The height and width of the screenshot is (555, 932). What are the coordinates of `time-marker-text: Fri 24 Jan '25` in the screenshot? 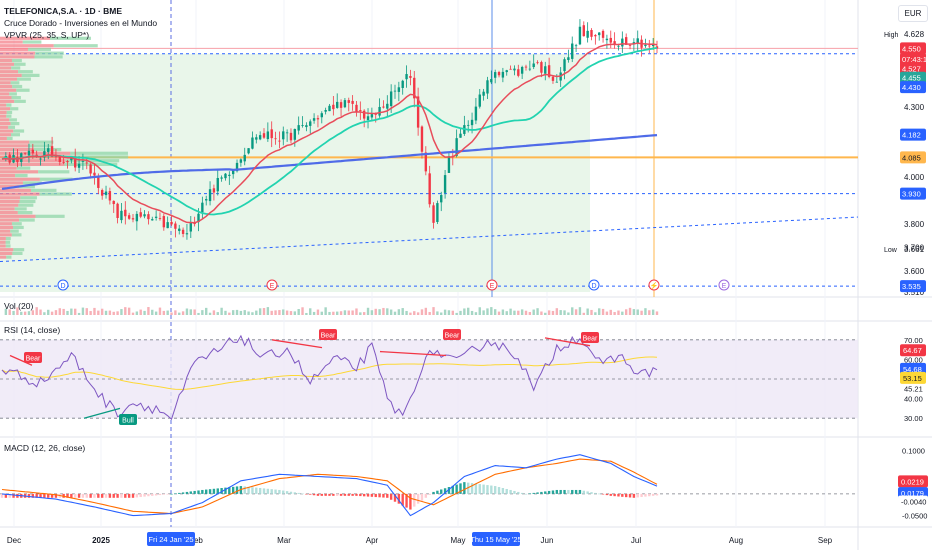 It's located at (170, 539).